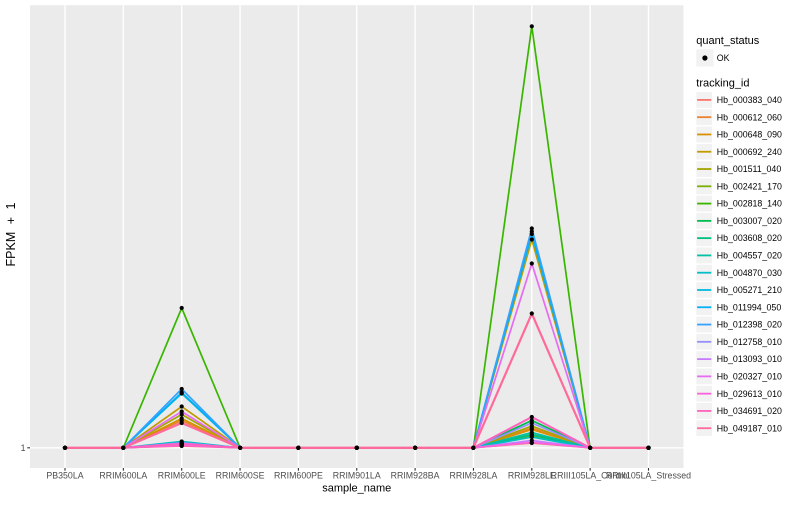 The width and height of the screenshot is (800, 505). Describe the element at coordinates (298, 476) in the screenshot. I see `svg-text: RRIM600PE` at that location.